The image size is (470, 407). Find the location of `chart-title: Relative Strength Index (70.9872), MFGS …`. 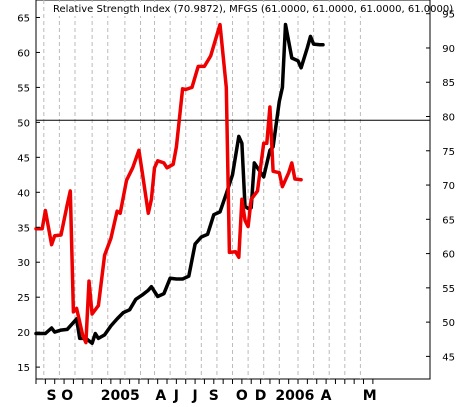

chart-title: Relative Strength Index (70.9872), MFGS … is located at coordinates (253, 9).